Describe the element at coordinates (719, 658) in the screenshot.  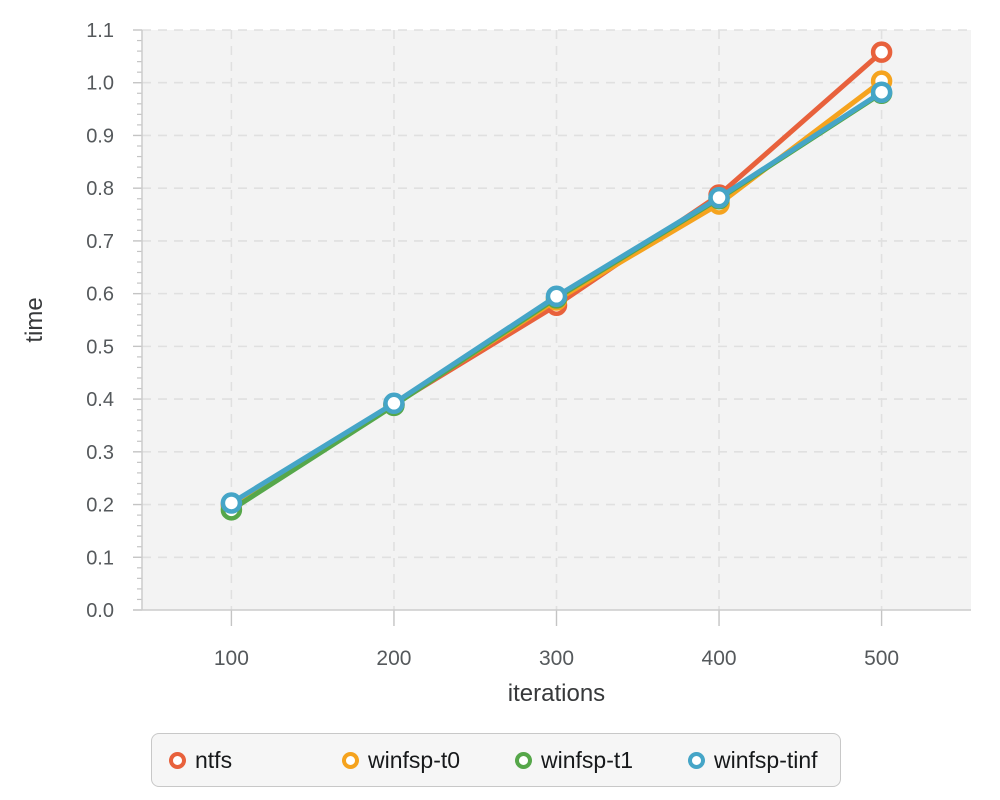
I see `x-tick-label: 400` at that location.